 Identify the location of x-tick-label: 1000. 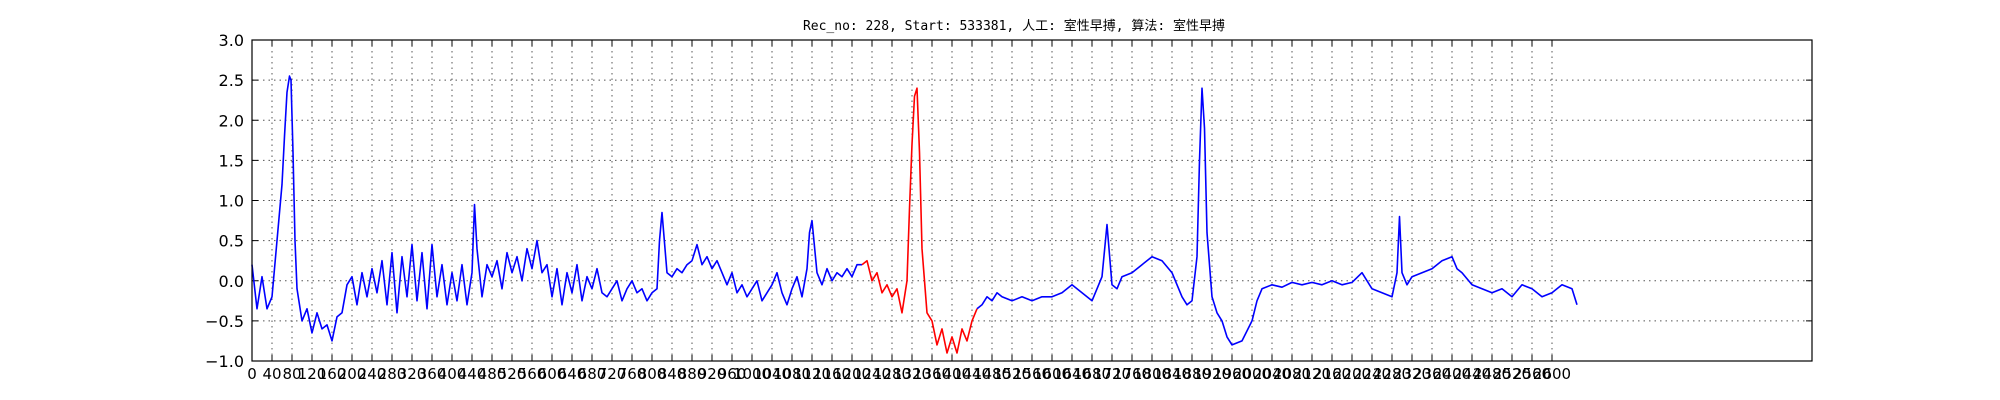
(752, 374).